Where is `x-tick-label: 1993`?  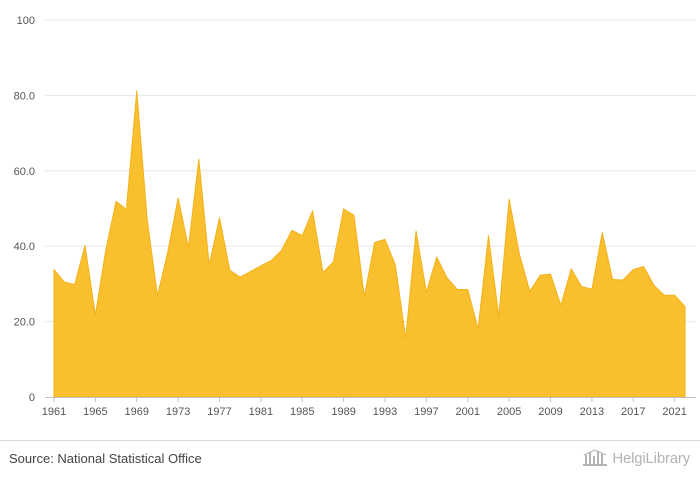 x-tick-label: 1993 is located at coordinates (385, 412).